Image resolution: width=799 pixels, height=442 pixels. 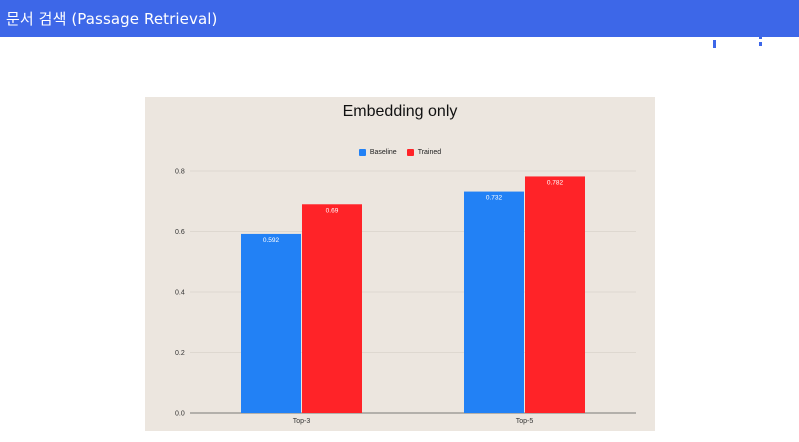 What do you see at coordinates (112, 19) in the screenshot?
I see `slide-title: 문서 검색 (Passage Retrieval)` at bounding box center [112, 19].